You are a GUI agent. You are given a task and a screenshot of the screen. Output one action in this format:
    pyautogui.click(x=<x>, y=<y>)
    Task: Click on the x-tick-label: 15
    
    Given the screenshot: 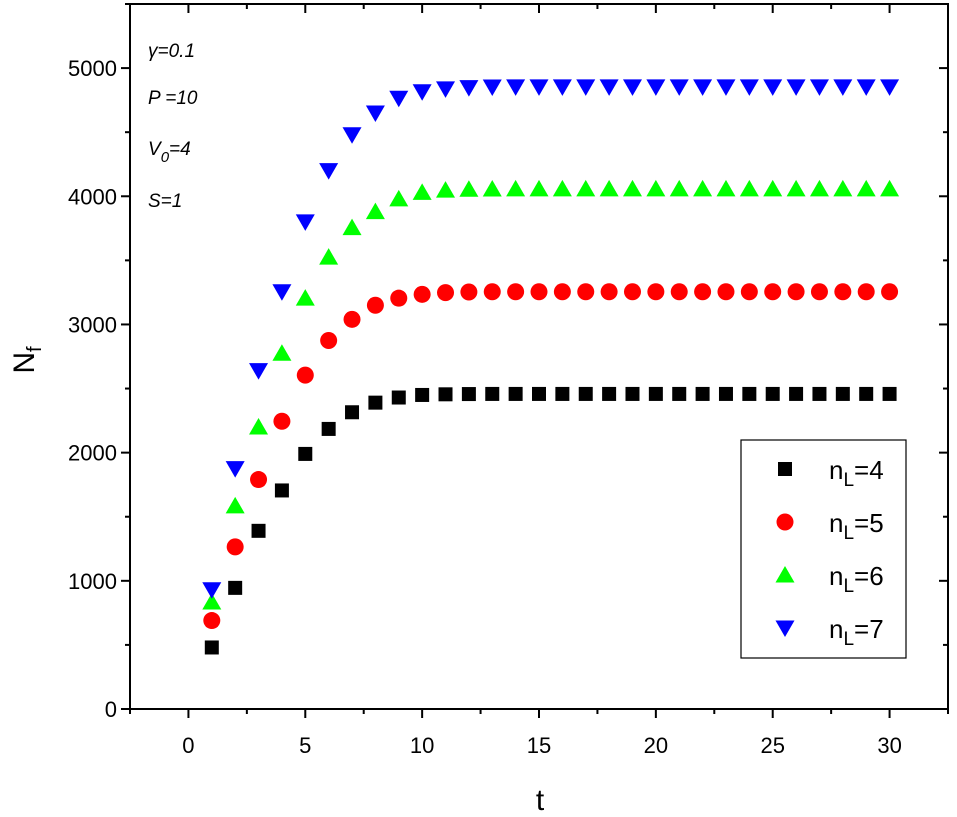 What is the action you would take?
    pyautogui.click(x=539, y=745)
    